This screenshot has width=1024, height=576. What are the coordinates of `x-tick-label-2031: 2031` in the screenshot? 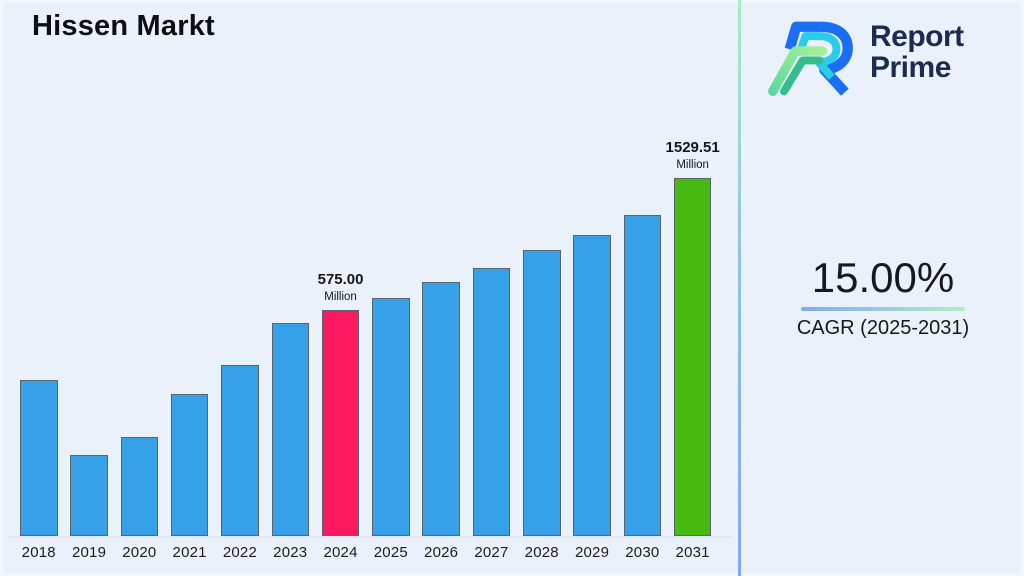 It's located at (692, 552).